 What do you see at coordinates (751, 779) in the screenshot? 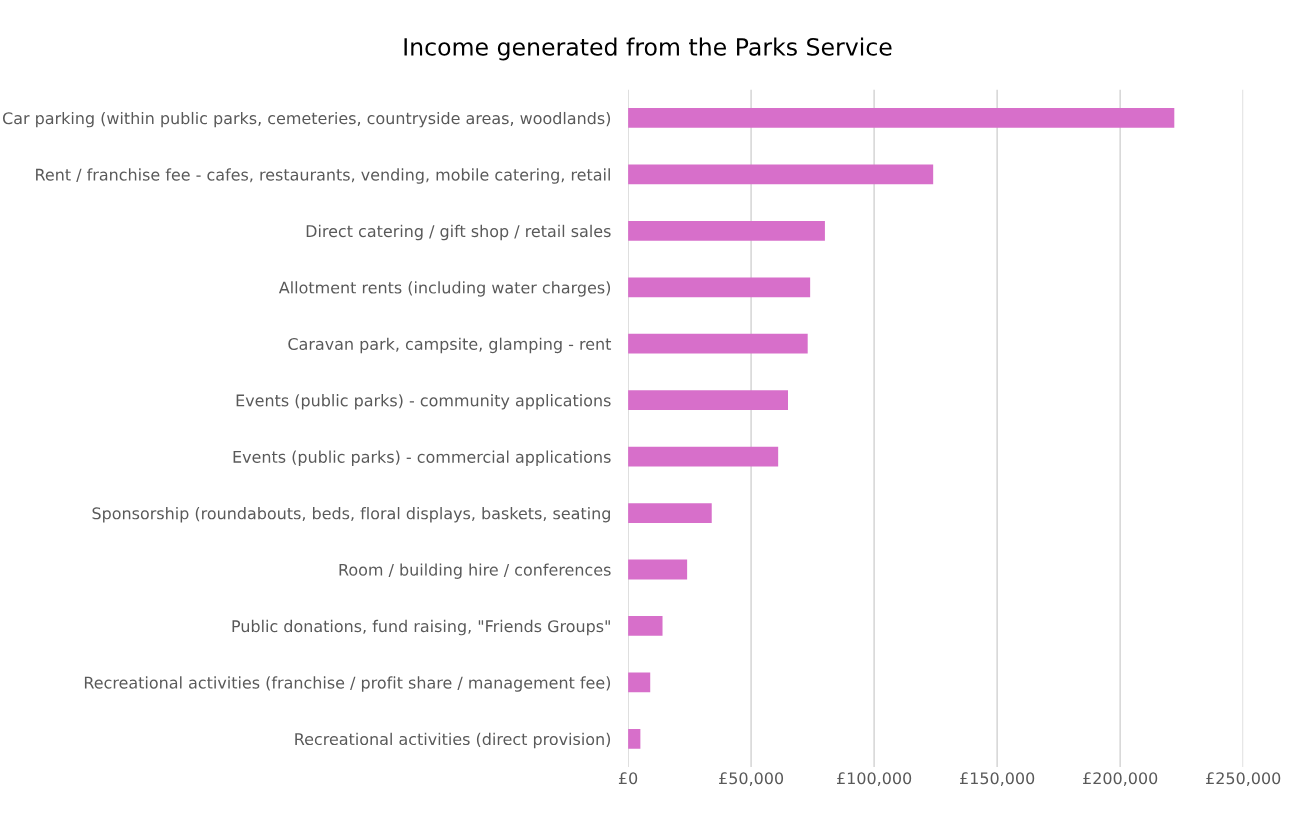
I see `x-tick-label: £50,000` at bounding box center [751, 779].